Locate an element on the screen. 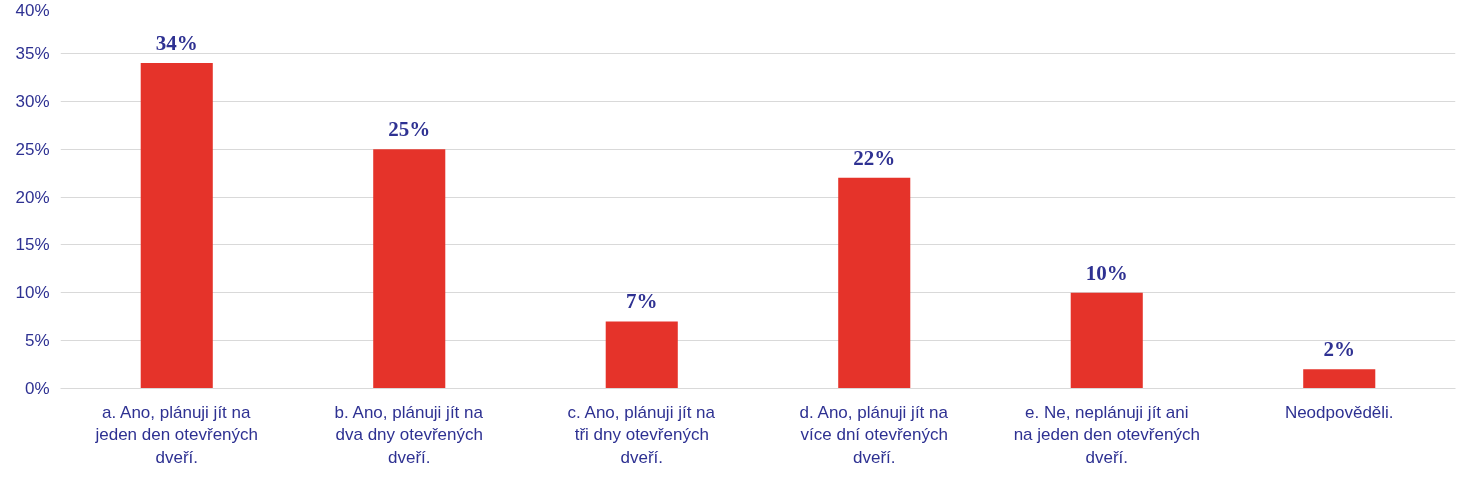 This screenshot has height=477, width=1469. y-tick-label: 0% is located at coordinates (37, 388).